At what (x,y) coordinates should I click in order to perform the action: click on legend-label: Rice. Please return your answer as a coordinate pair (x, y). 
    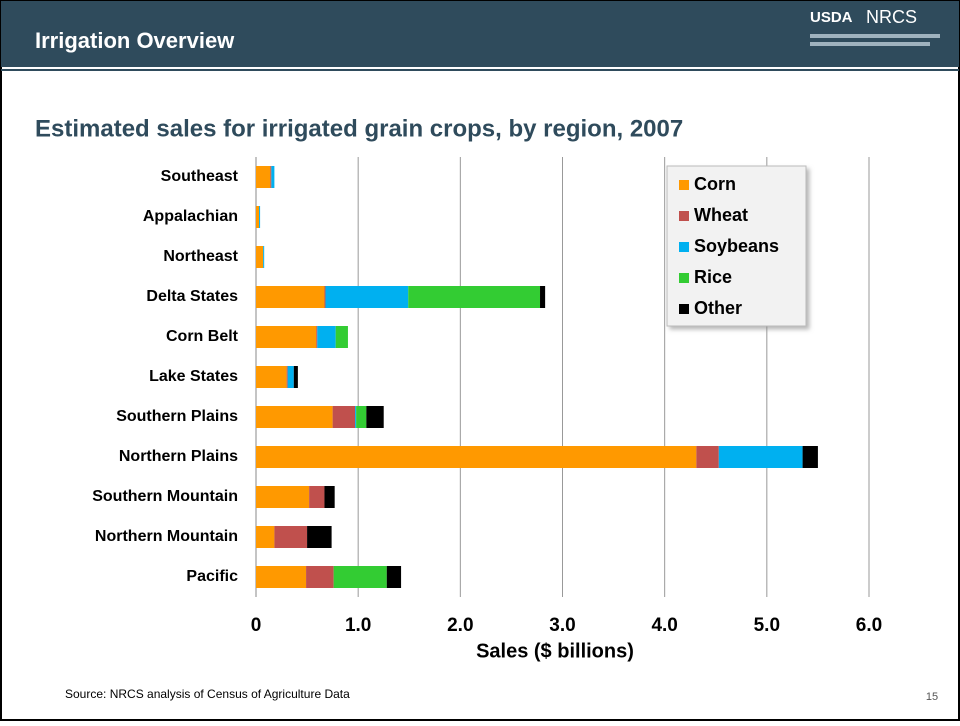
    Looking at the image, I should click on (713, 277).